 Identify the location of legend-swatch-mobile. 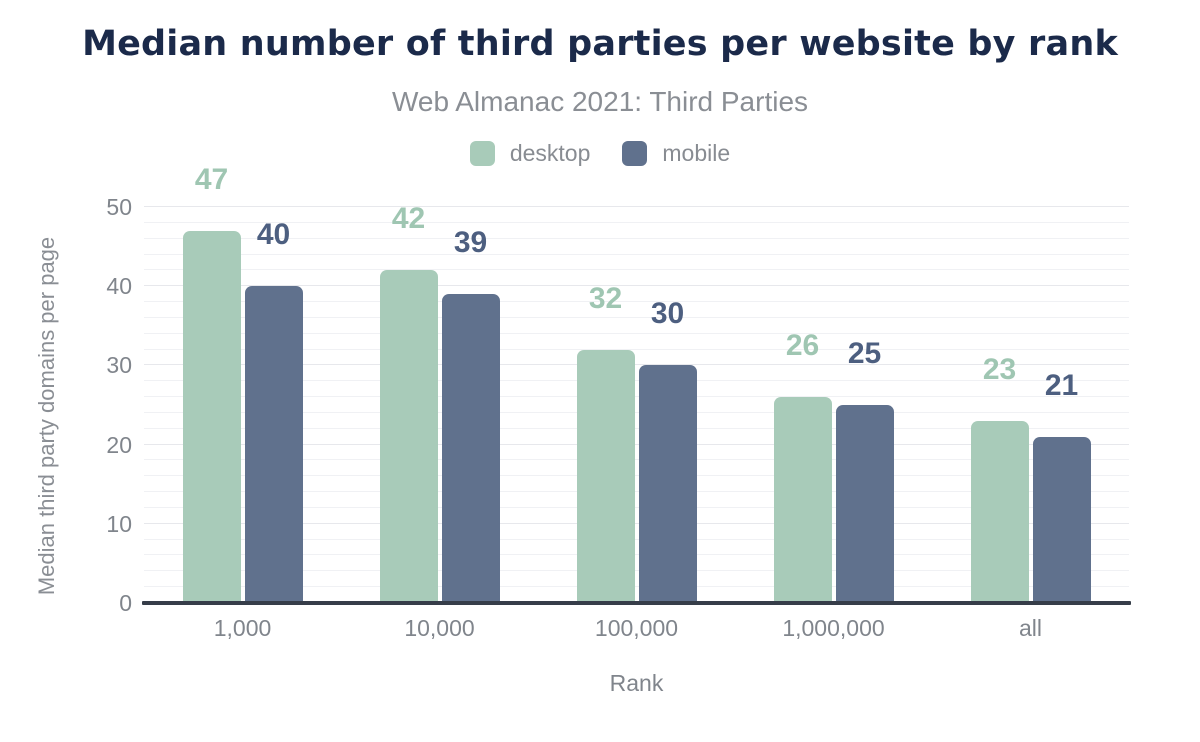
(635, 153).